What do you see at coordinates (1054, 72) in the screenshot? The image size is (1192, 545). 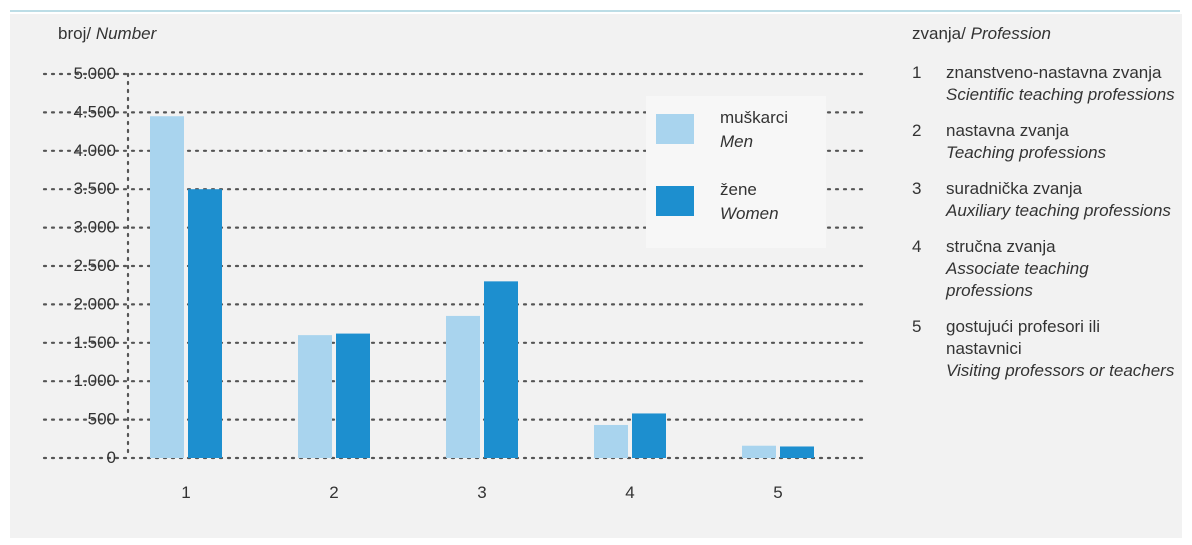 I see `profession-name-hr: znanstveno-nastavna zvanja` at bounding box center [1054, 72].